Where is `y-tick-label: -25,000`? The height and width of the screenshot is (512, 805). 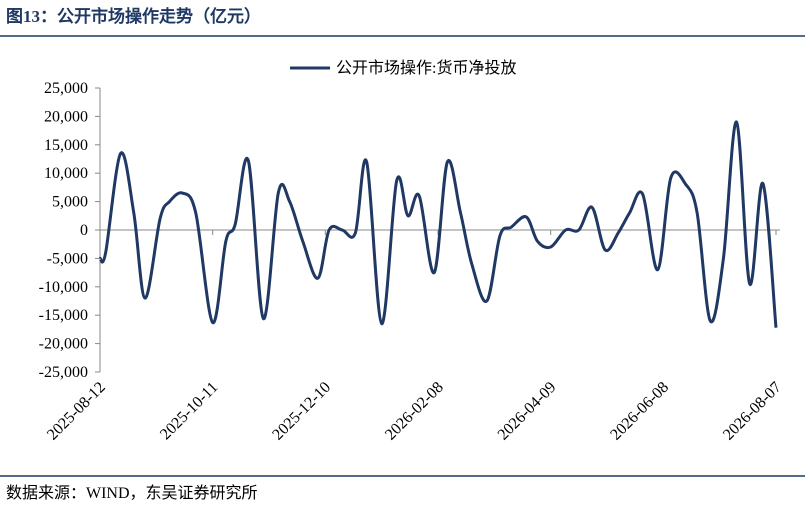 y-tick-label: -25,000 is located at coordinates (63, 372).